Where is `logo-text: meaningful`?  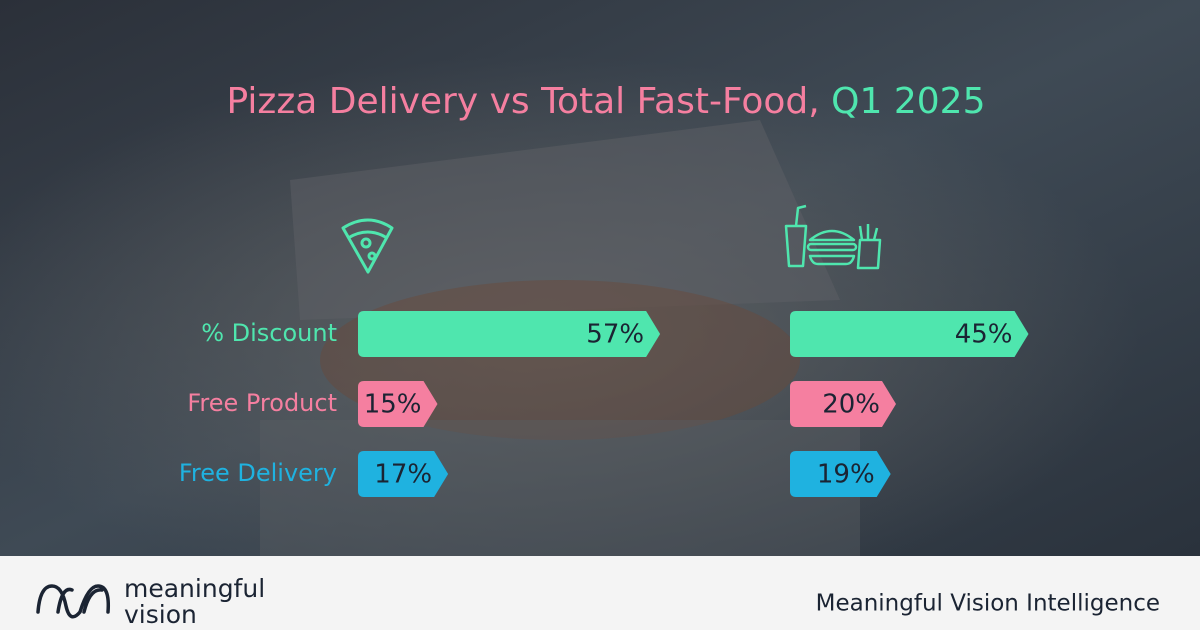 logo-text: meaningful is located at coordinates (194, 588).